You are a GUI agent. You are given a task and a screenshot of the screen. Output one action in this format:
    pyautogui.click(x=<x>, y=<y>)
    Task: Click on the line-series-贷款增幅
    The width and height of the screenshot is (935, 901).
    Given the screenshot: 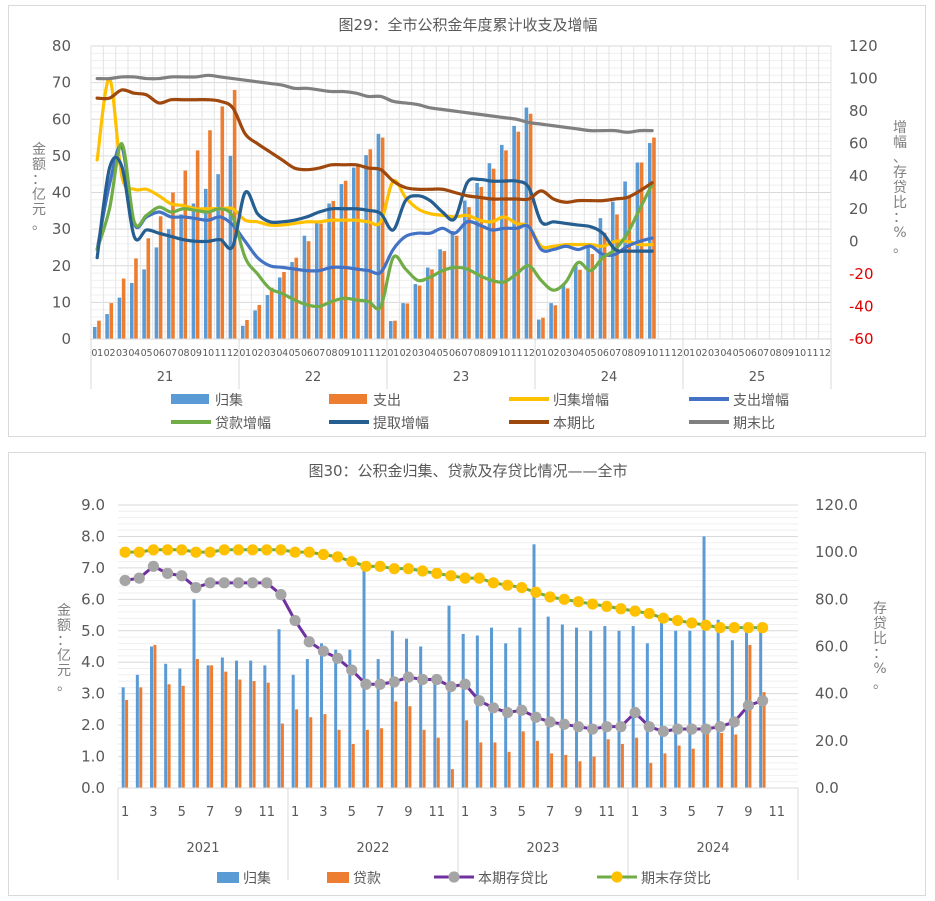 What is the action you would take?
    pyautogui.click(x=374, y=226)
    